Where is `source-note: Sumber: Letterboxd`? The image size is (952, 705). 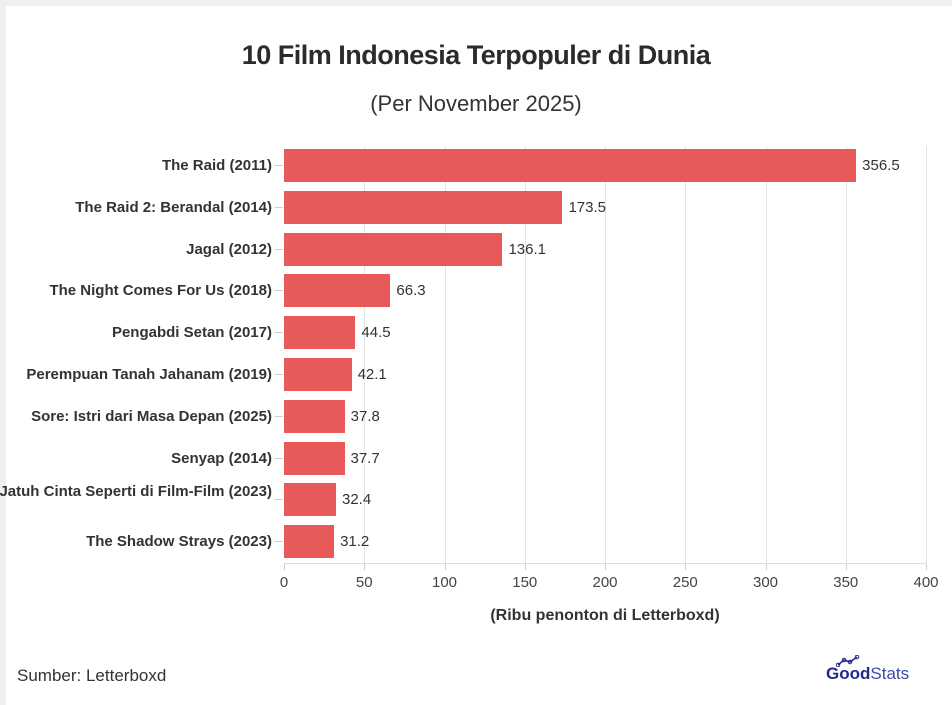
source-note: Sumber: Letterboxd is located at coordinates (92, 675).